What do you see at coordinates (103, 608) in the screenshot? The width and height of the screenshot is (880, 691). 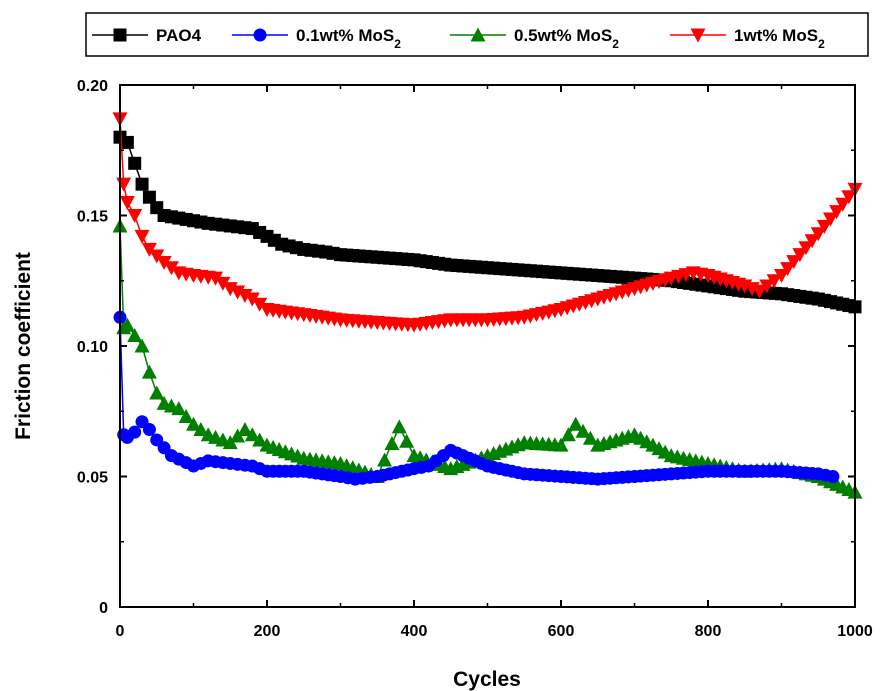 I see `y-tick-label: 0` at bounding box center [103, 608].